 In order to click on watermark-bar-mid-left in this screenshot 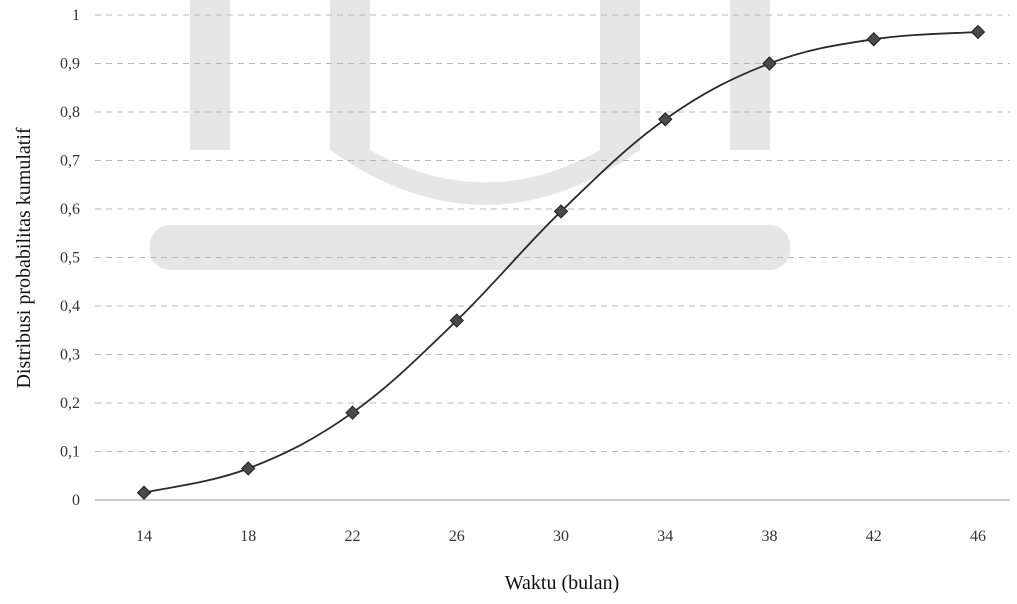, I will do `click(350, 75)`.